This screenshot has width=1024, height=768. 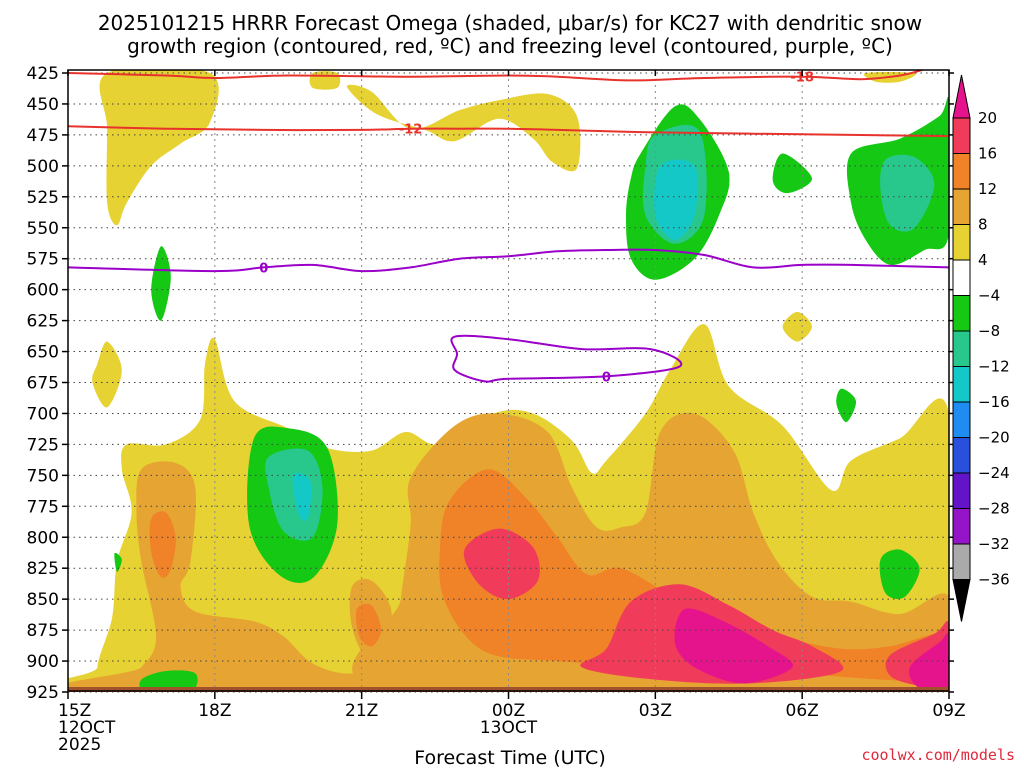 What do you see at coordinates (43, 384) in the screenshot?
I see `ytick-label-675: 675` at bounding box center [43, 384].